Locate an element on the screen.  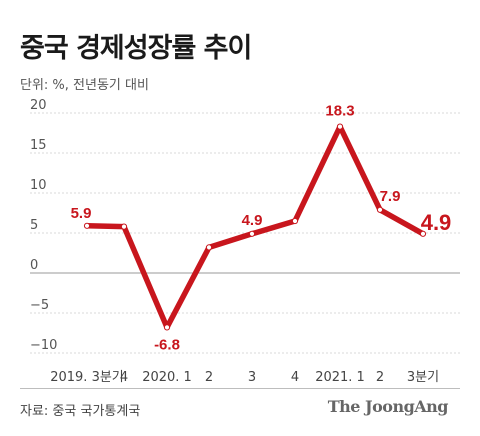
y-tick-label: 10 is located at coordinates (38, 185).